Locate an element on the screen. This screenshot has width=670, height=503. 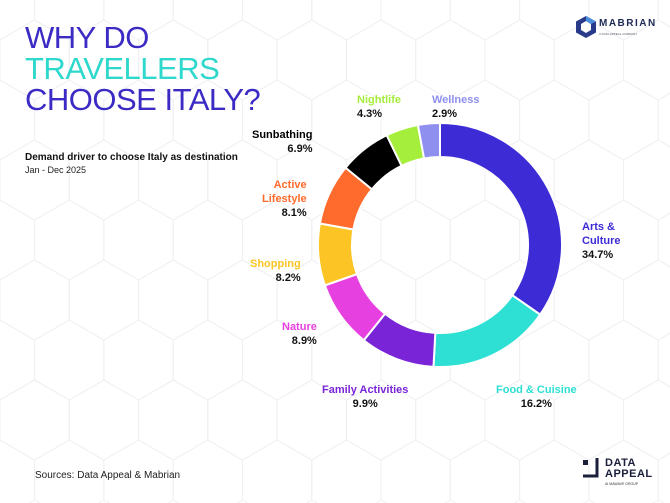
value-label: 16.2% is located at coordinates (536, 404).